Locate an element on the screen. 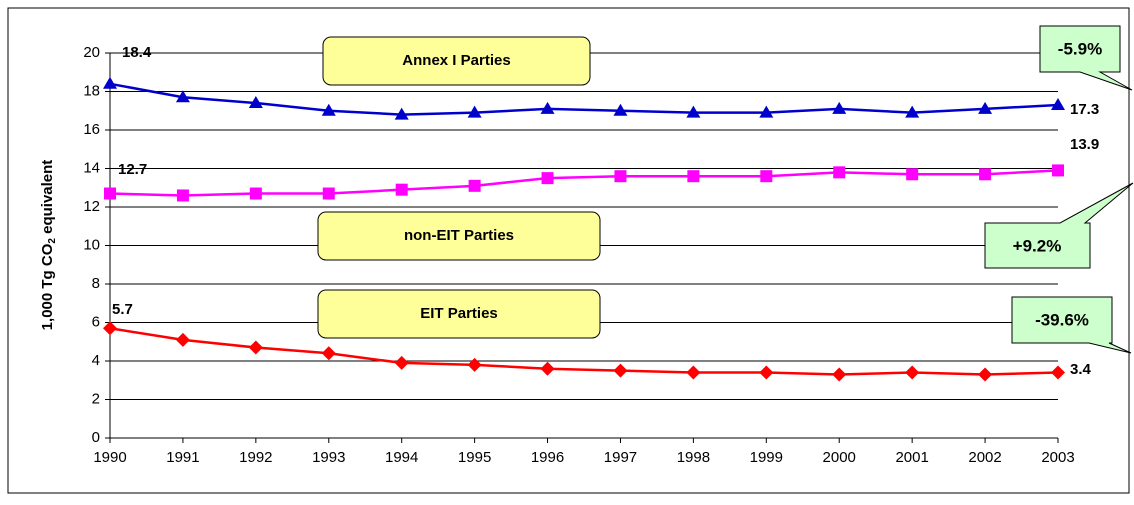 This screenshot has height=505, width=1134. series-label: EIT Parties is located at coordinates (459, 313).